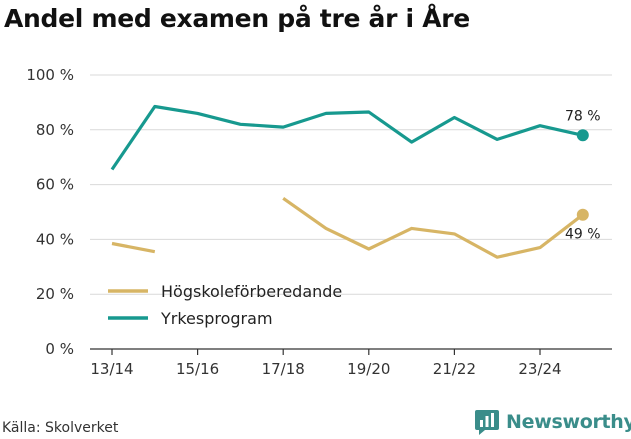 The height and width of the screenshot is (439, 631). I want to click on x-tick-label: 13/14, so click(111, 369).